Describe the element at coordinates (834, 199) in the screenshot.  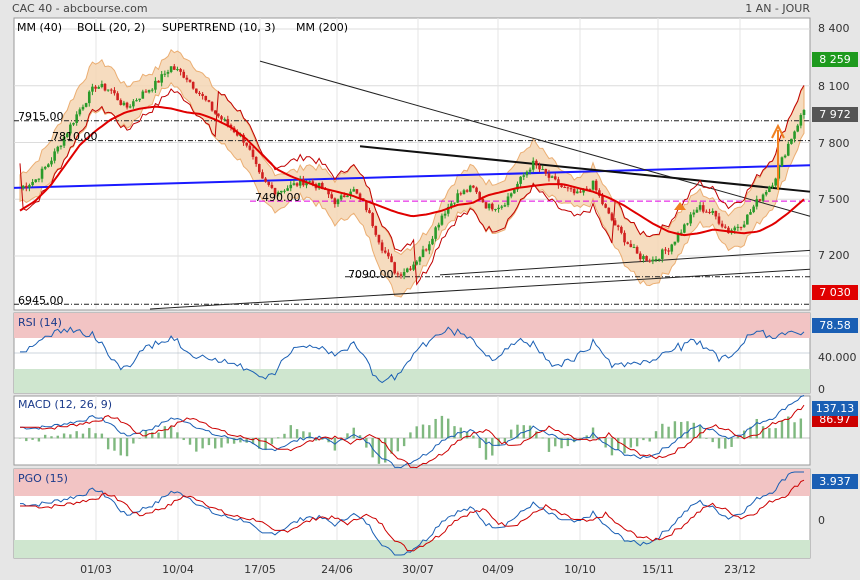
I see `price-tick-7500: 7 500` at that location.